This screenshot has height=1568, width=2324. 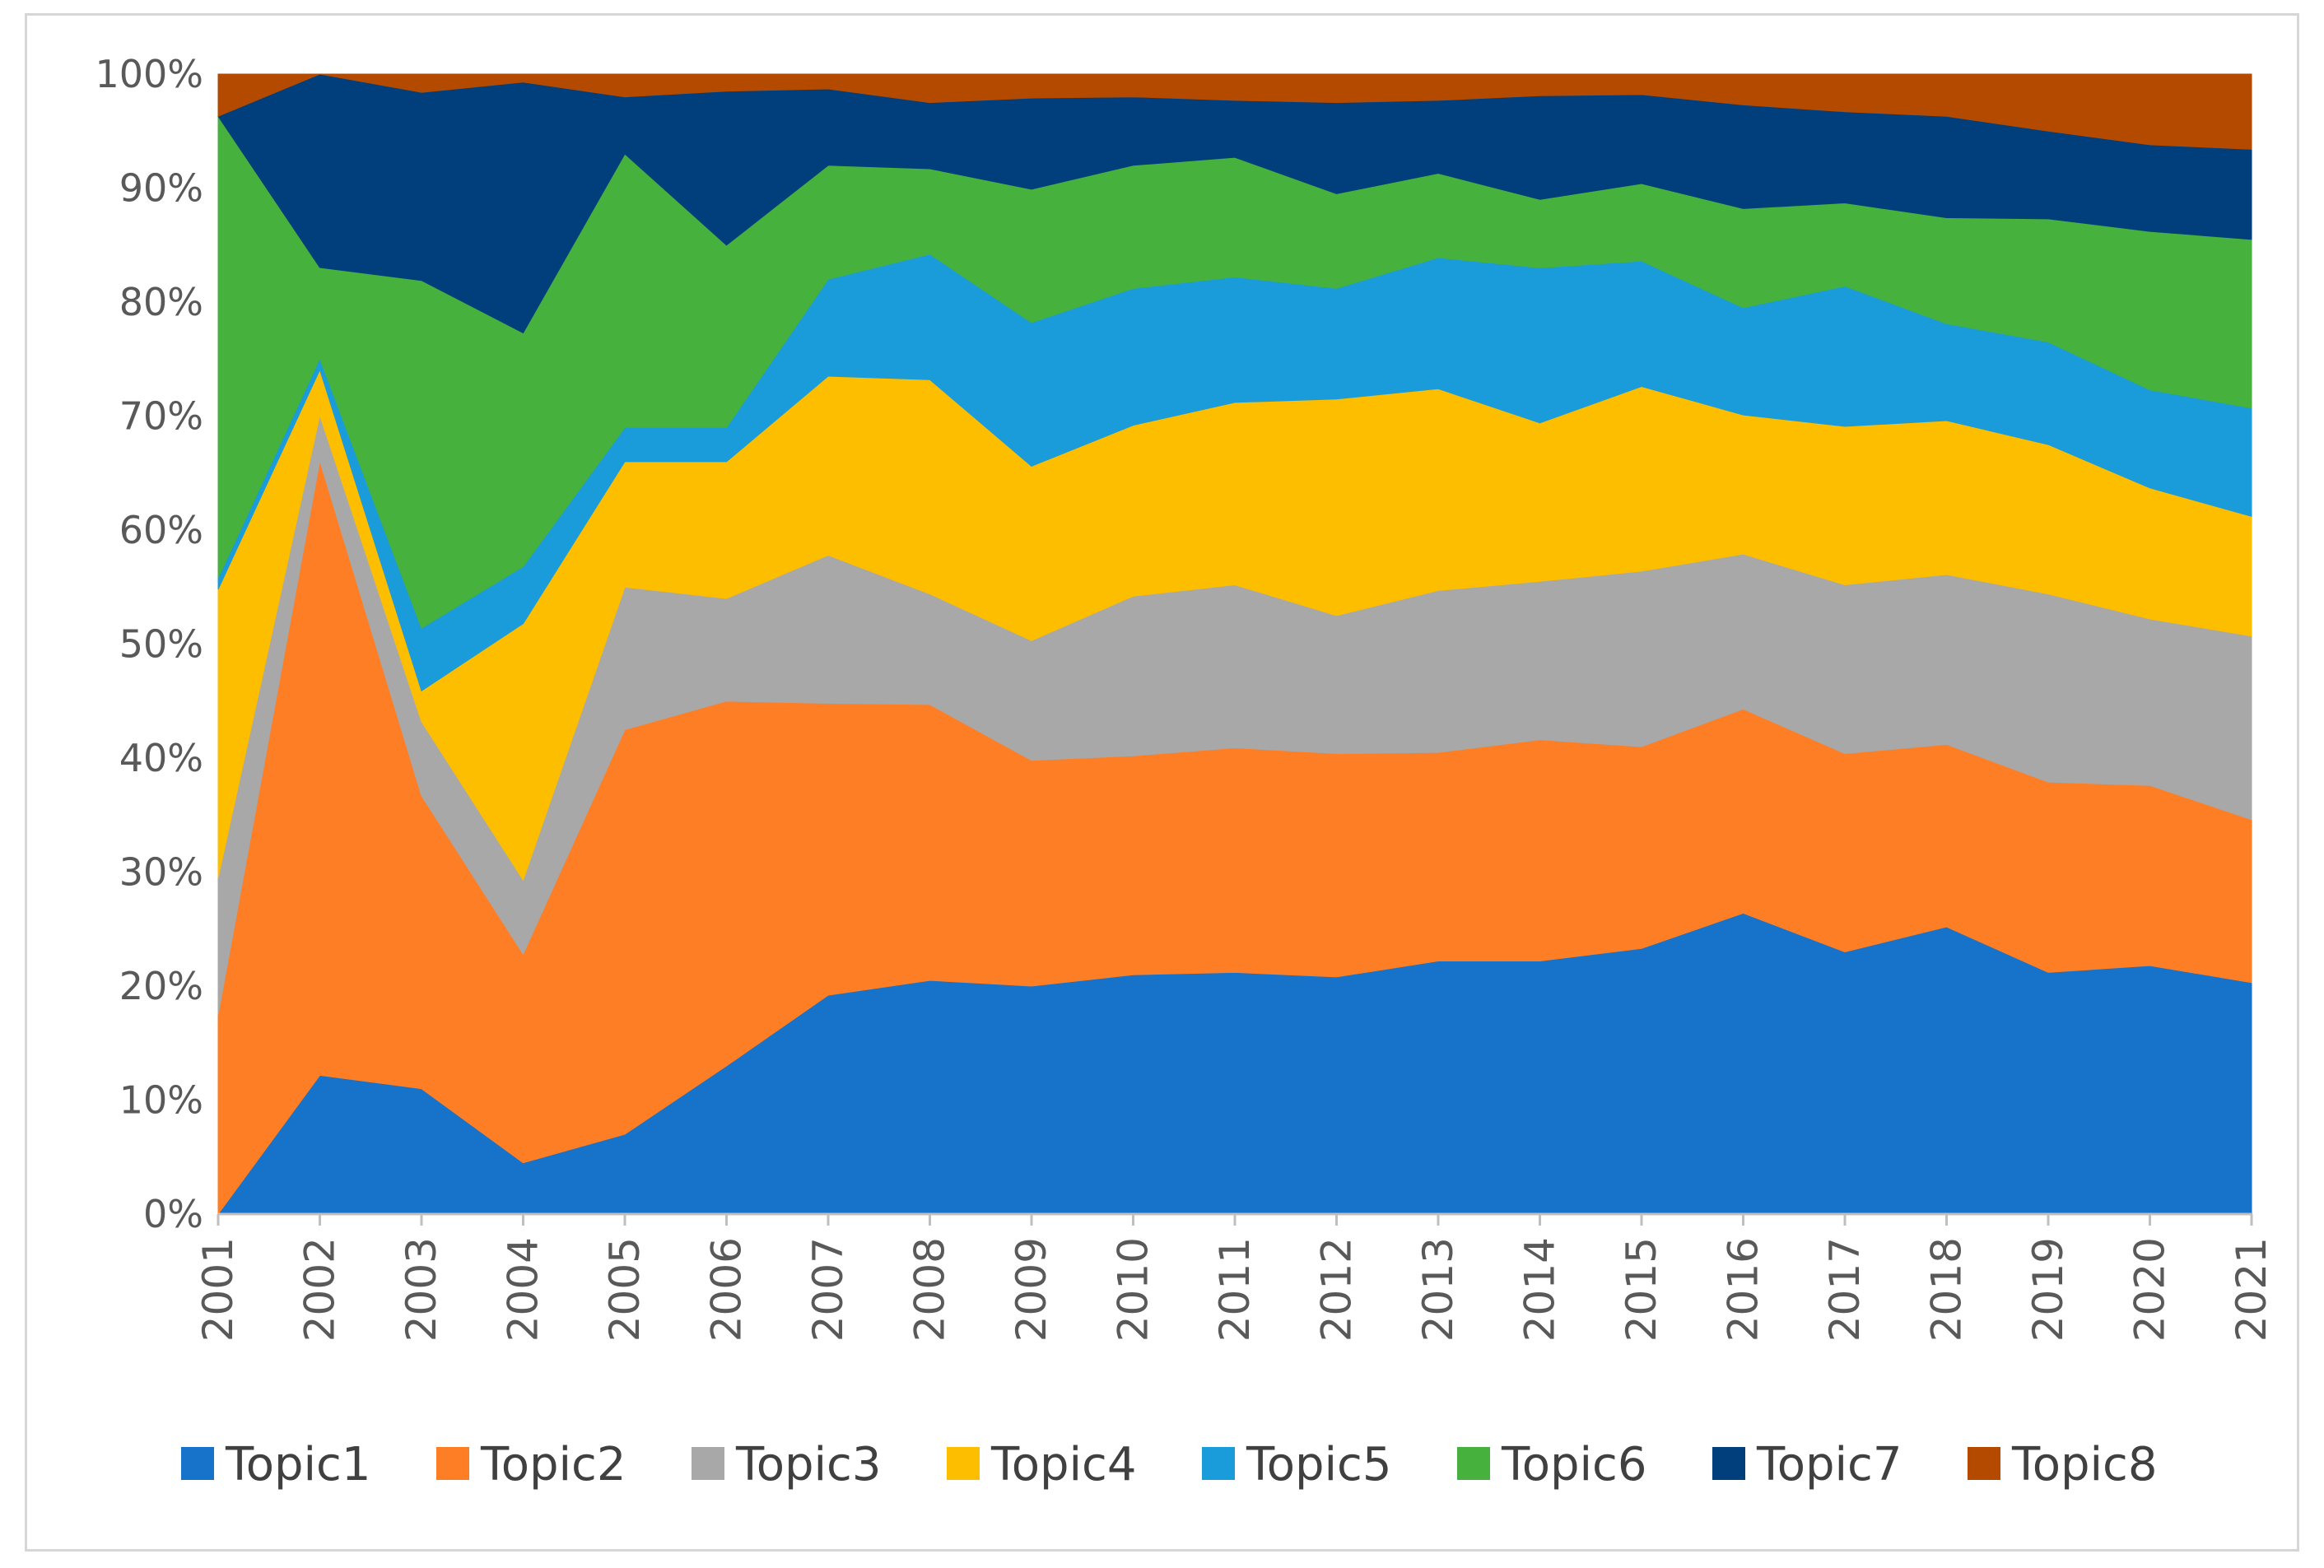 I want to click on y-tick-label-3: 30%, so click(x=161, y=872).